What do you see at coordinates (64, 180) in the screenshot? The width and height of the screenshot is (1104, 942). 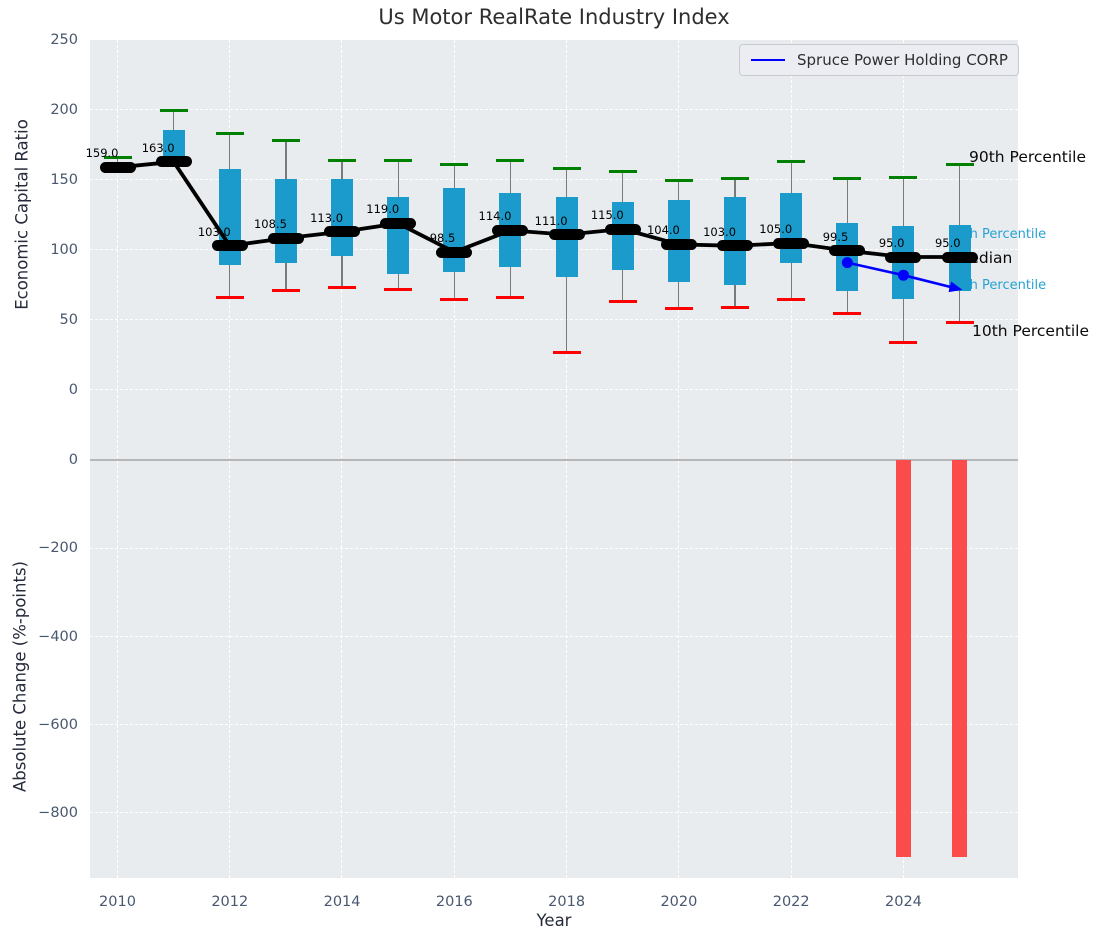 I see `y-tick-label: 150` at bounding box center [64, 180].